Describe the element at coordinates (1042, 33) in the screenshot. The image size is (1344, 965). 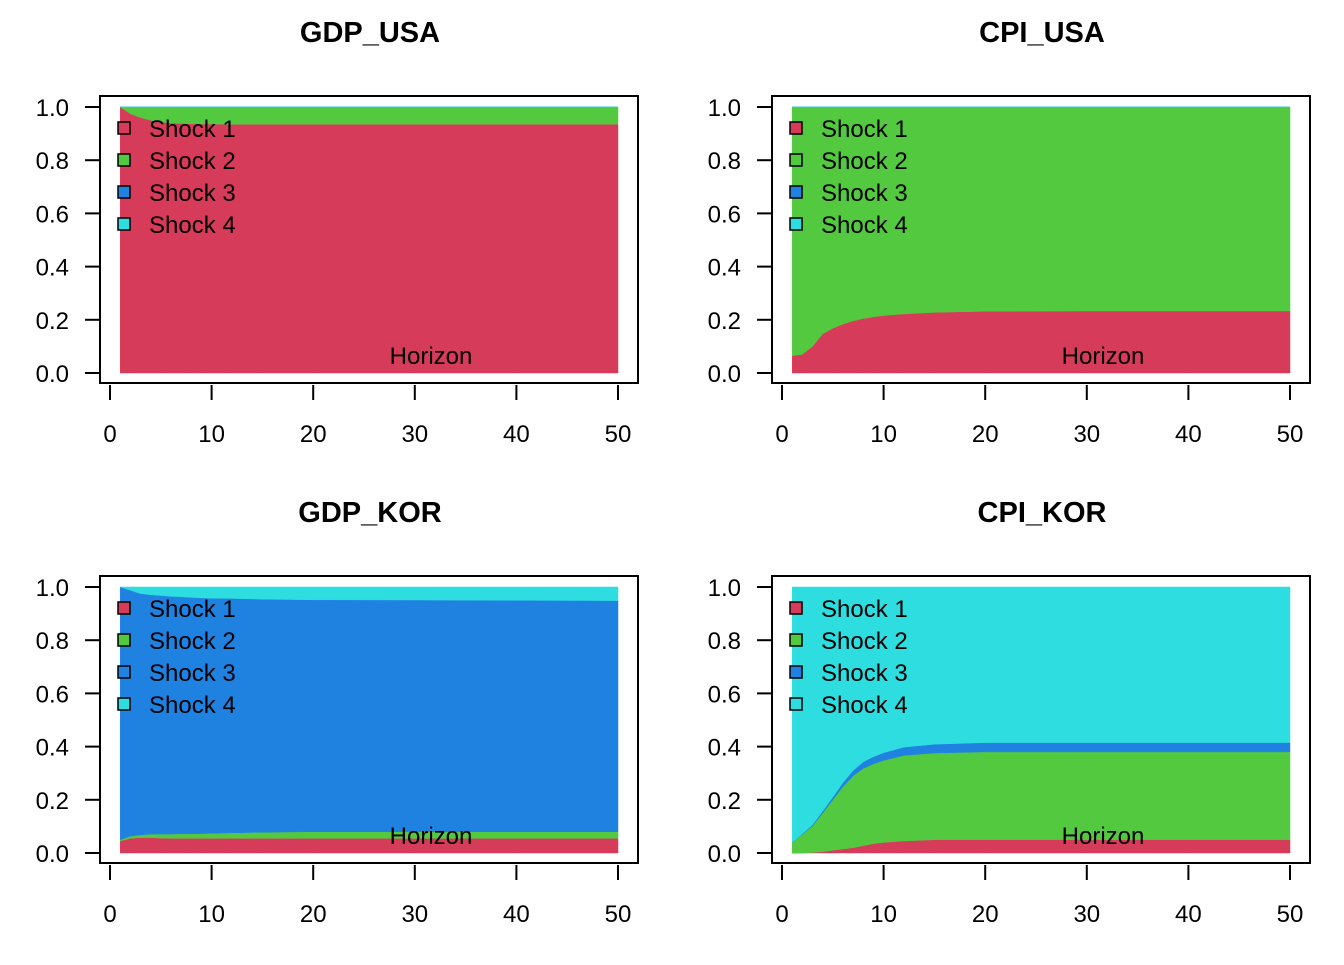
I see `panel-title: CPI_USA` at that location.